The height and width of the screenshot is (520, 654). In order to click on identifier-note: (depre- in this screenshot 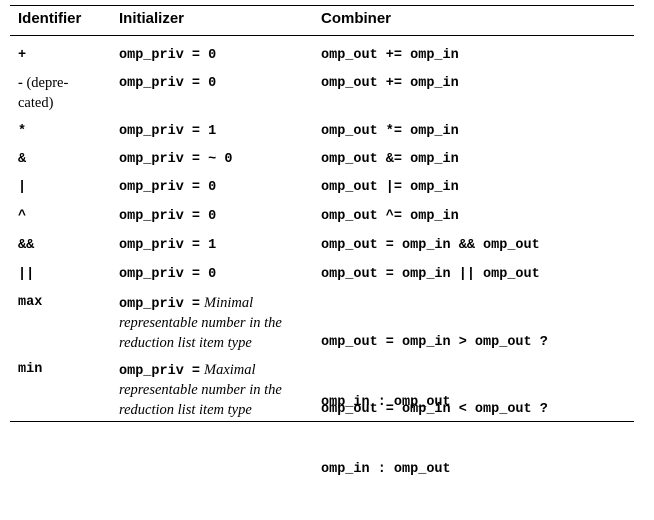, I will do `click(47, 83)`.